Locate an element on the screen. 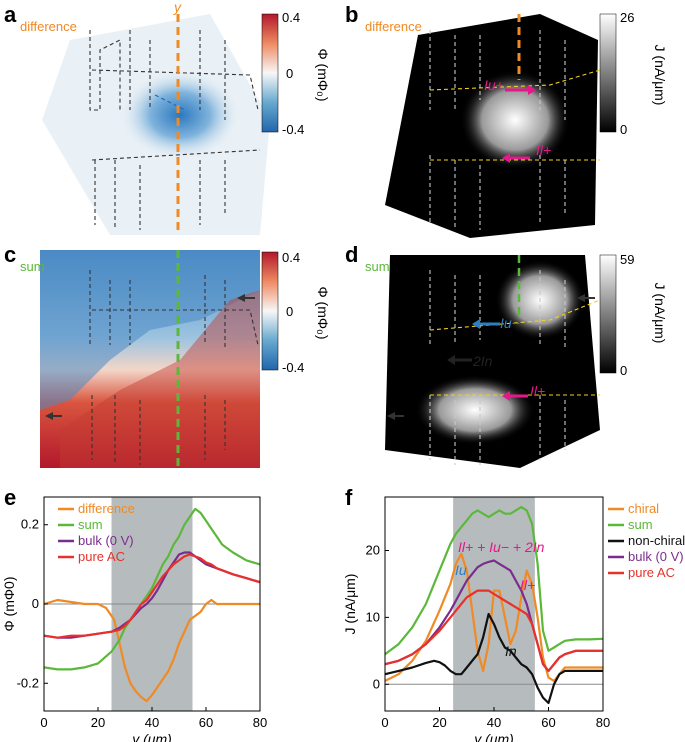 This screenshot has width=685, height=742. series-line-e-pure-ac is located at coordinates (152, 596).